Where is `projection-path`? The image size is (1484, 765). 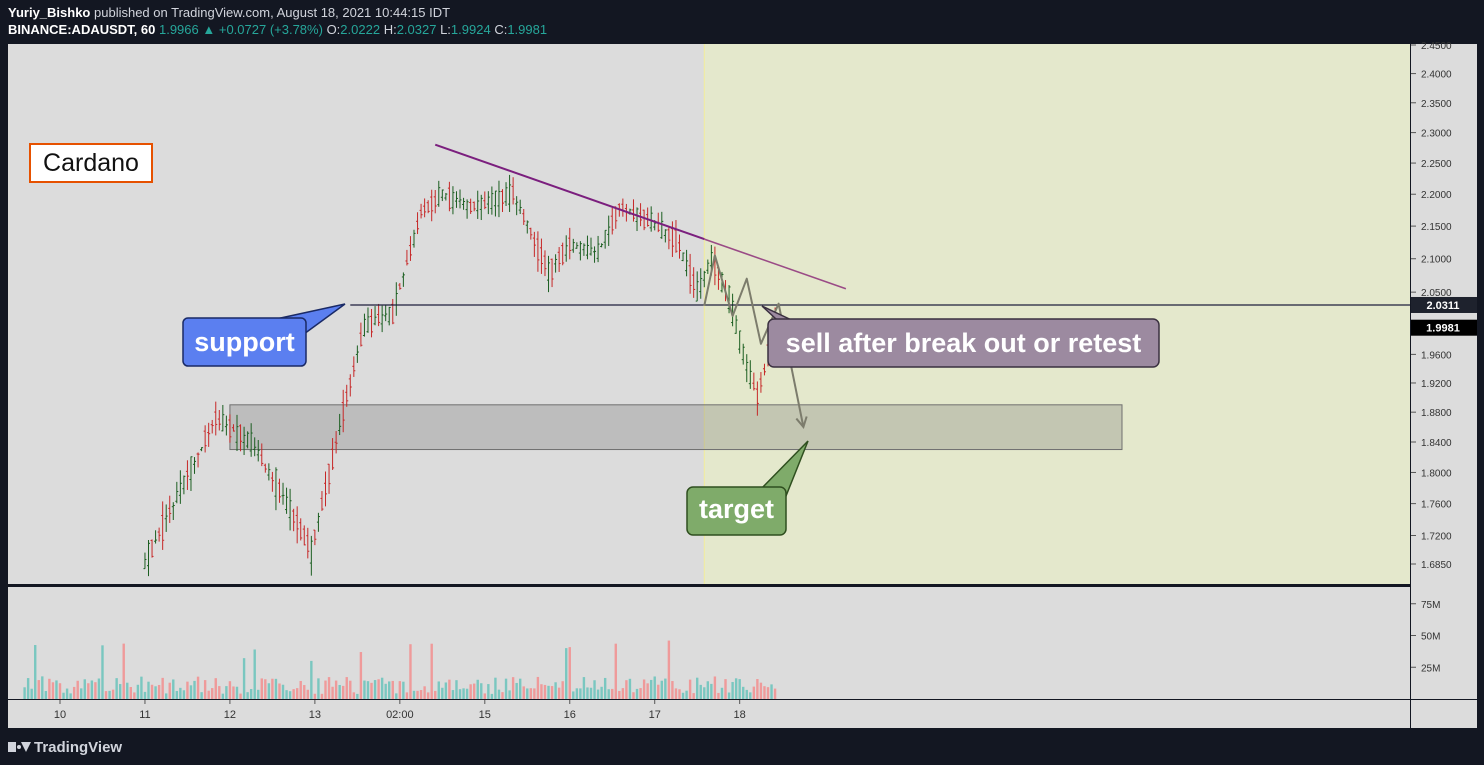 projection-path is located at coordinates (754, 341).